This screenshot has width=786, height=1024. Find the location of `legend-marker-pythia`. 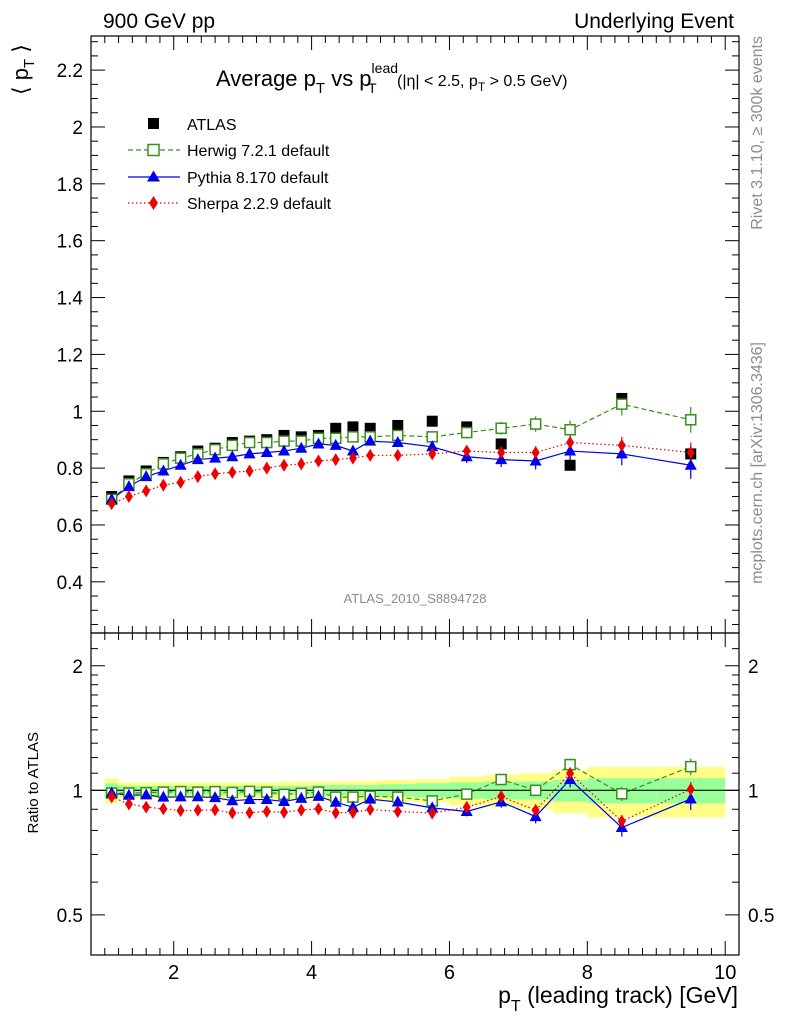

legend-marker-pythia is located at coordinates (153, 176).